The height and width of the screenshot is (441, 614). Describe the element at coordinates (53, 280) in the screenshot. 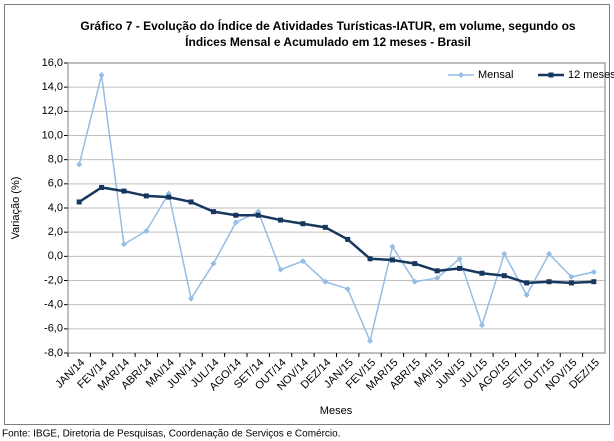

I see `y-tick-label: -2,0` at that location.